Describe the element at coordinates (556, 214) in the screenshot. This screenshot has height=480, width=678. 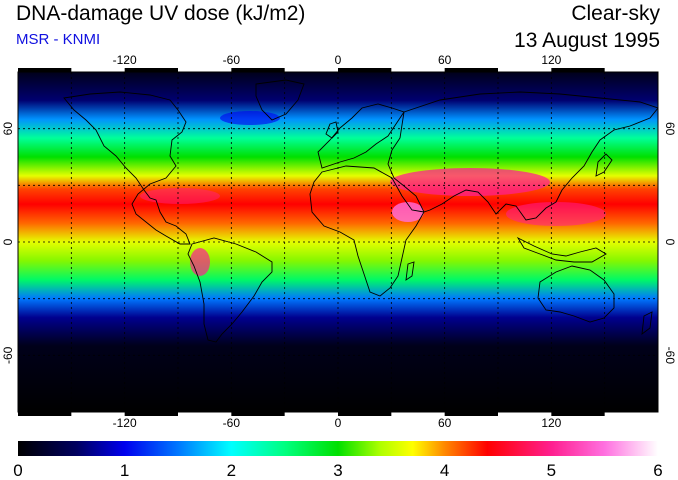
I see `west-pacific-high-dose` at that location.